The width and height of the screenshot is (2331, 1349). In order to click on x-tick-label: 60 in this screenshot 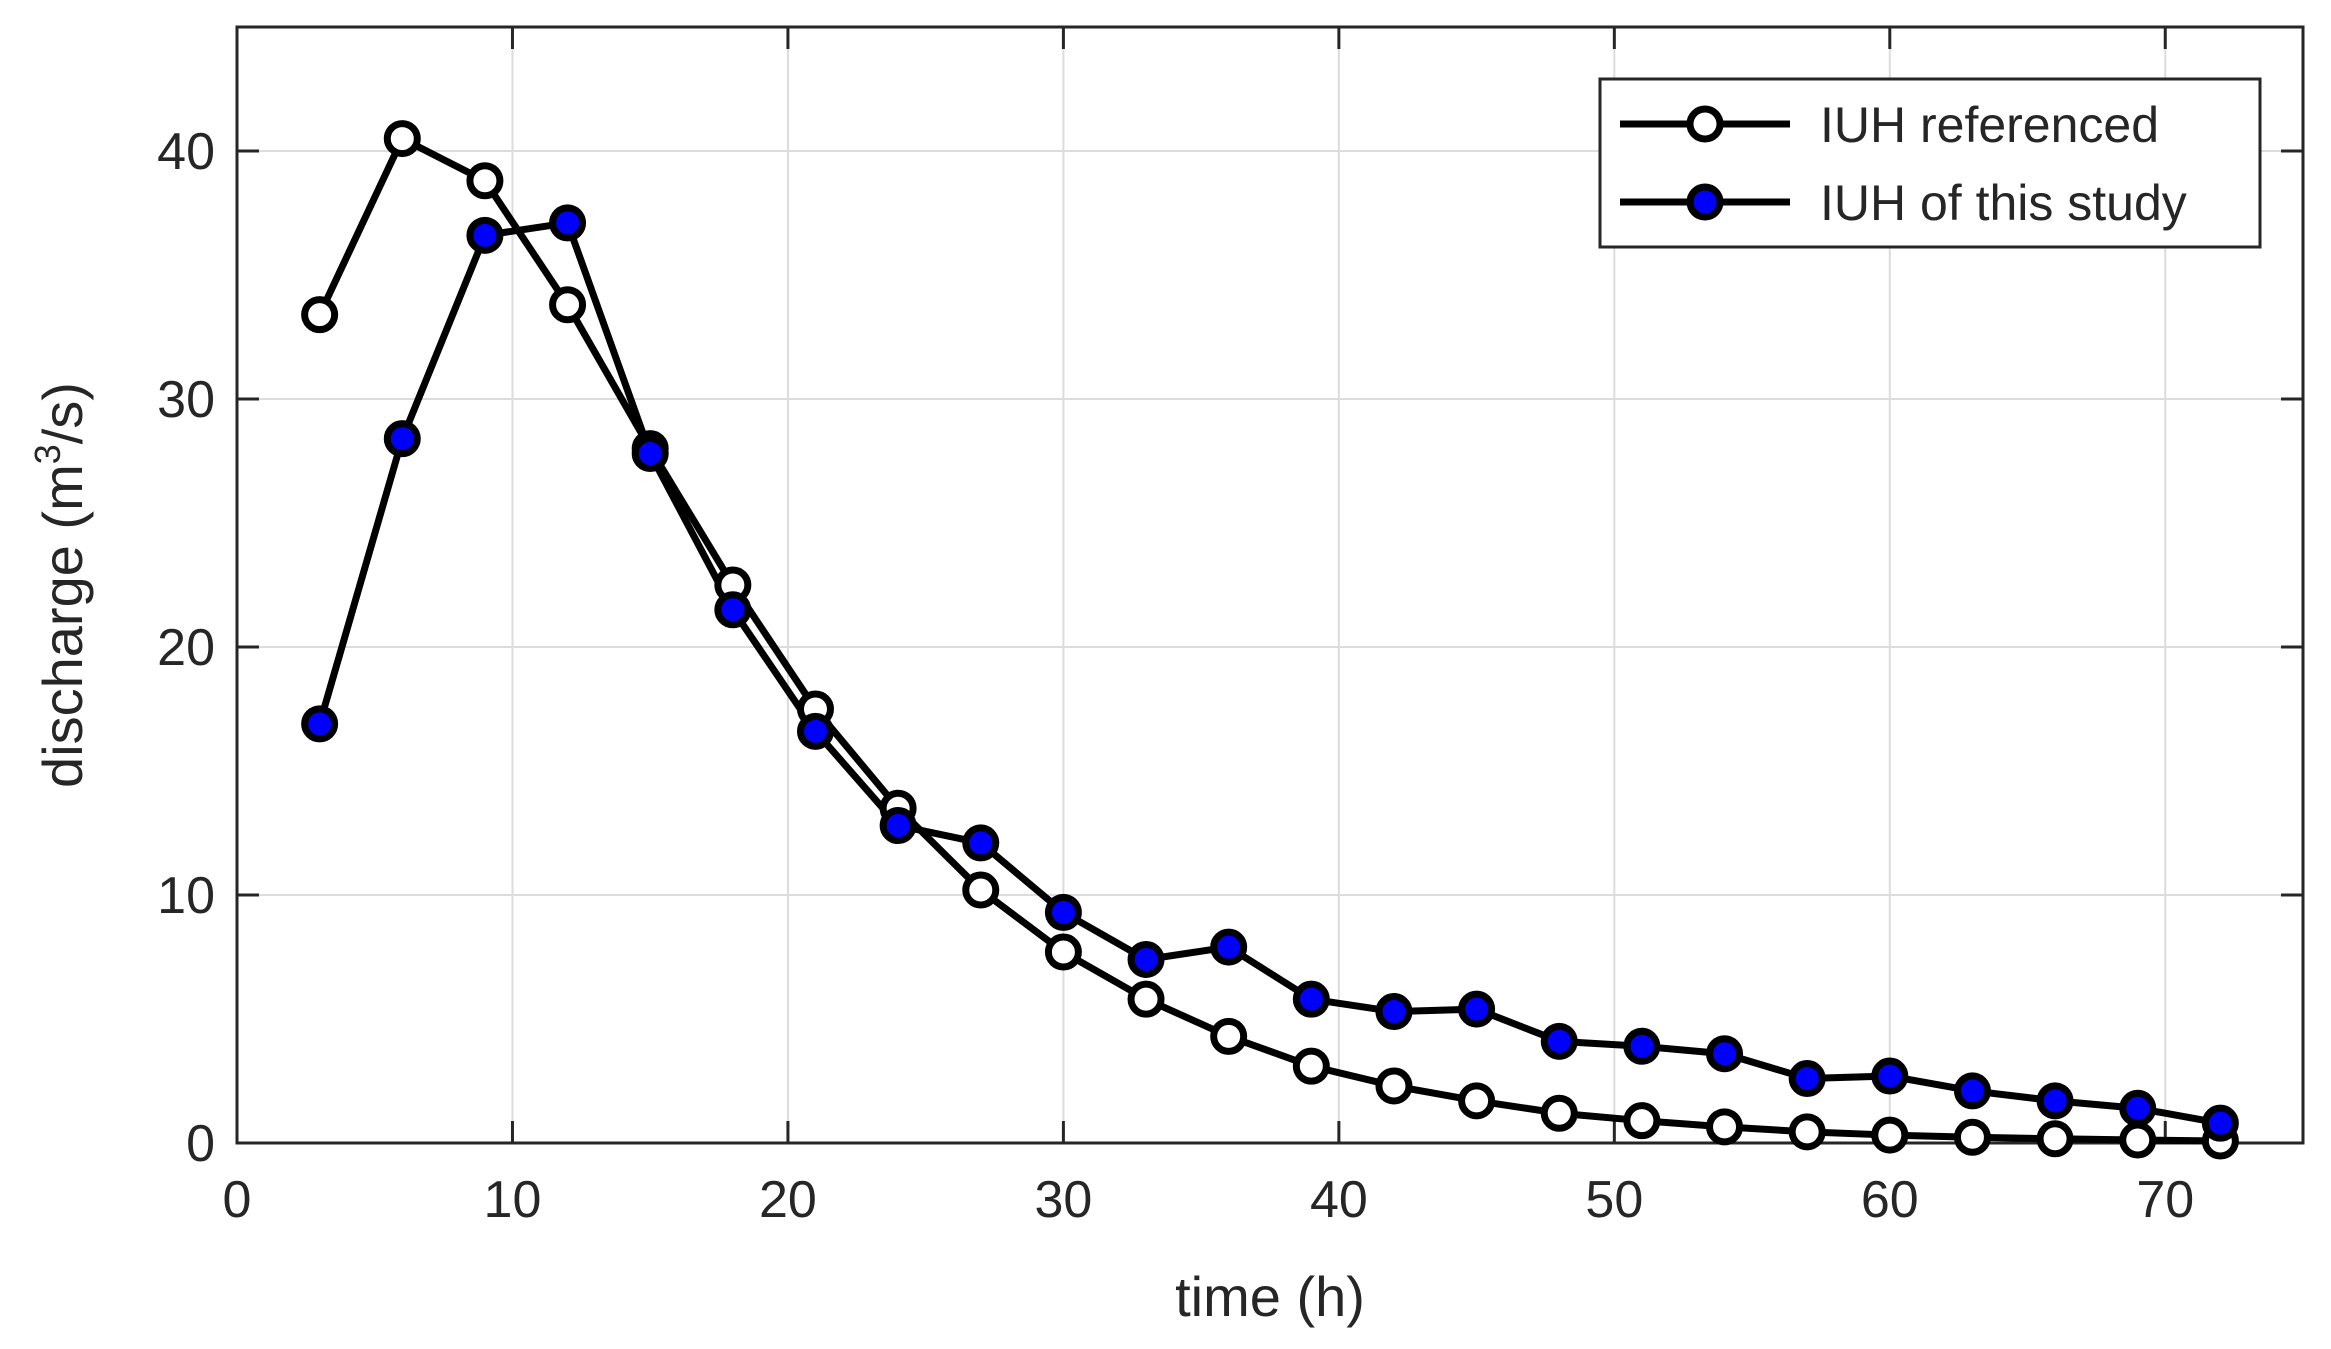, I will do `click(1890, 1200)`.